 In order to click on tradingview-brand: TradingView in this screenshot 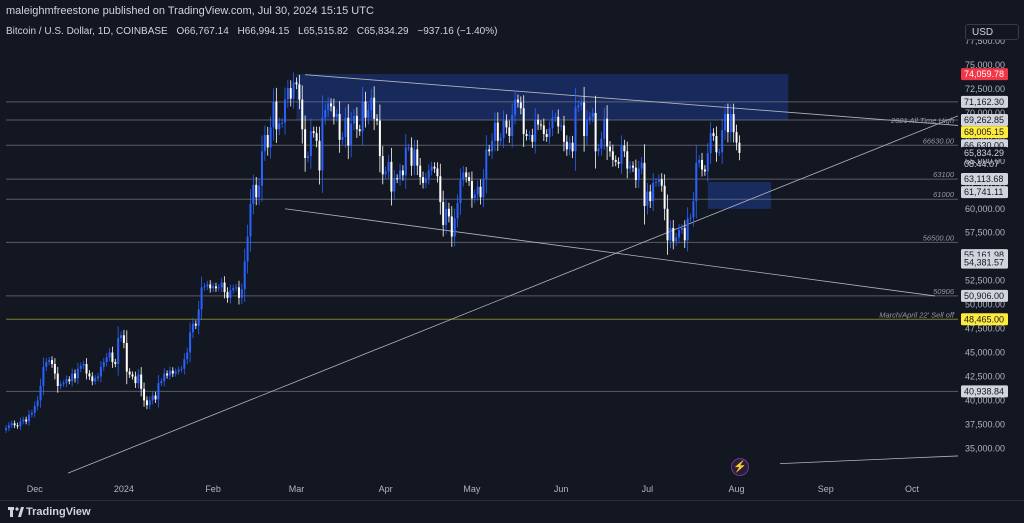, I will do `click(58, 512)`.